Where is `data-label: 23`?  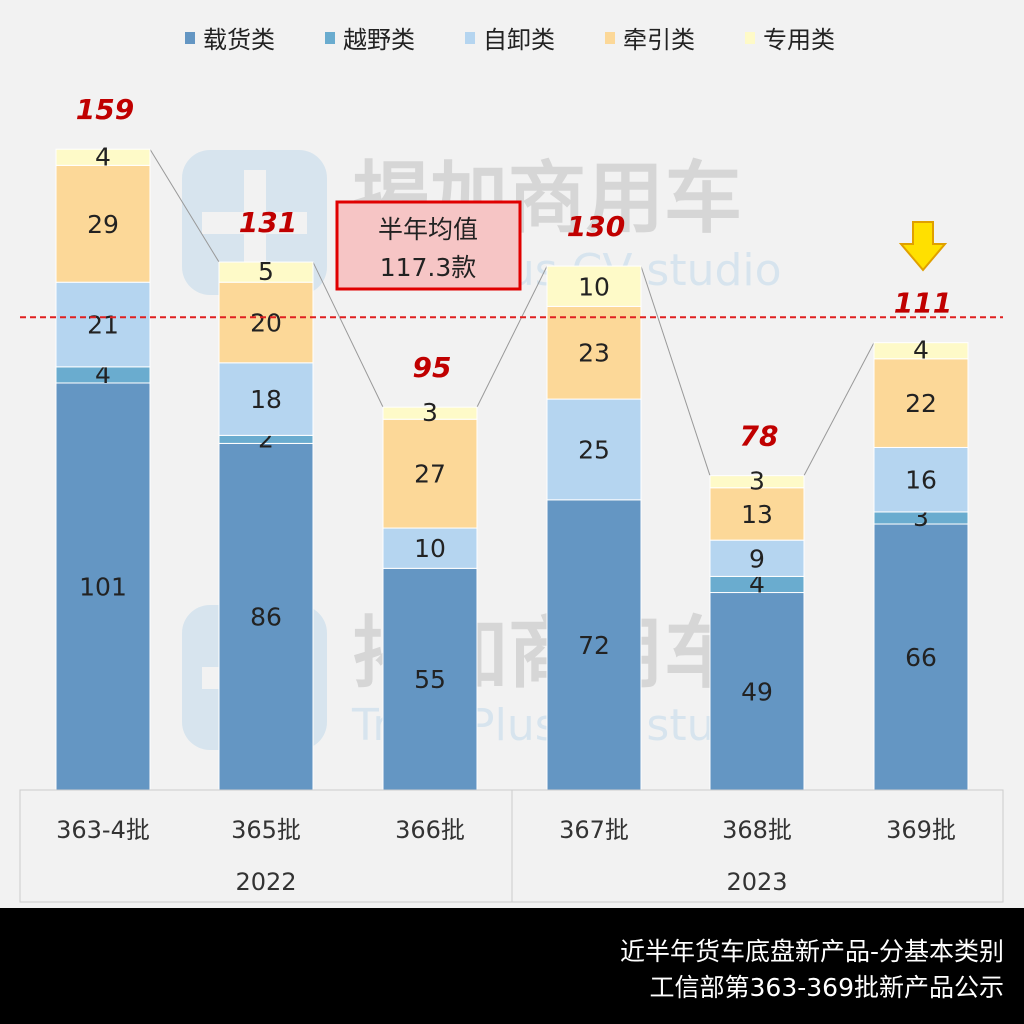 data-label: 23 is located at coordinates (594, 353).